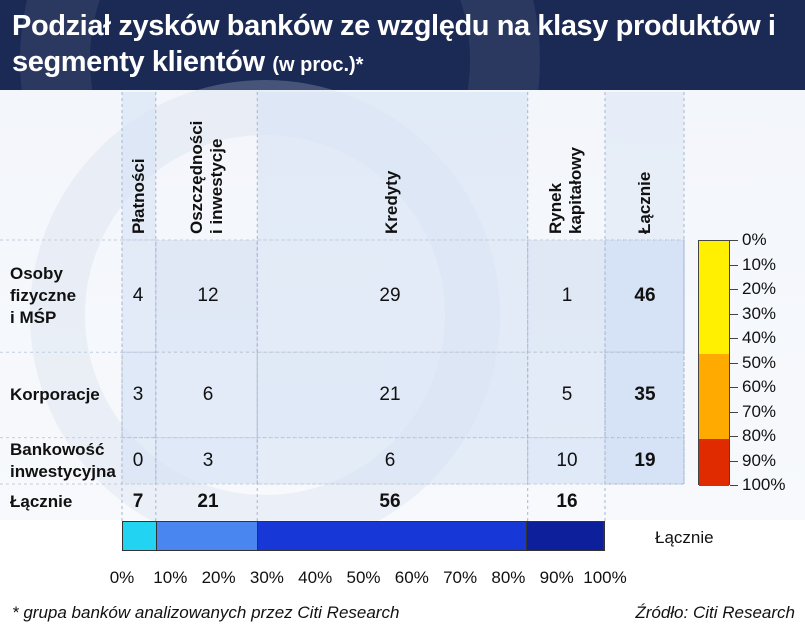 The width and height of the screenshot is (805, 632). I want to click on x-tick-label: 50%, so click(363, 577).